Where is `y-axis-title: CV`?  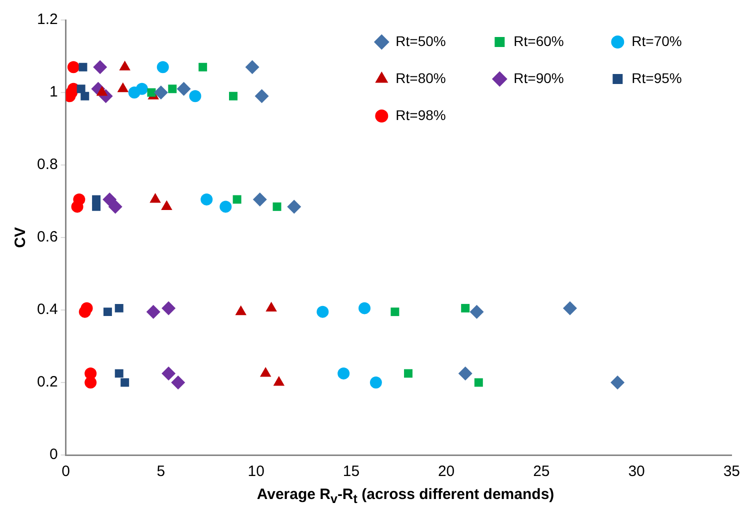 y-axis-title: CV is located at coordinates (21, 237).